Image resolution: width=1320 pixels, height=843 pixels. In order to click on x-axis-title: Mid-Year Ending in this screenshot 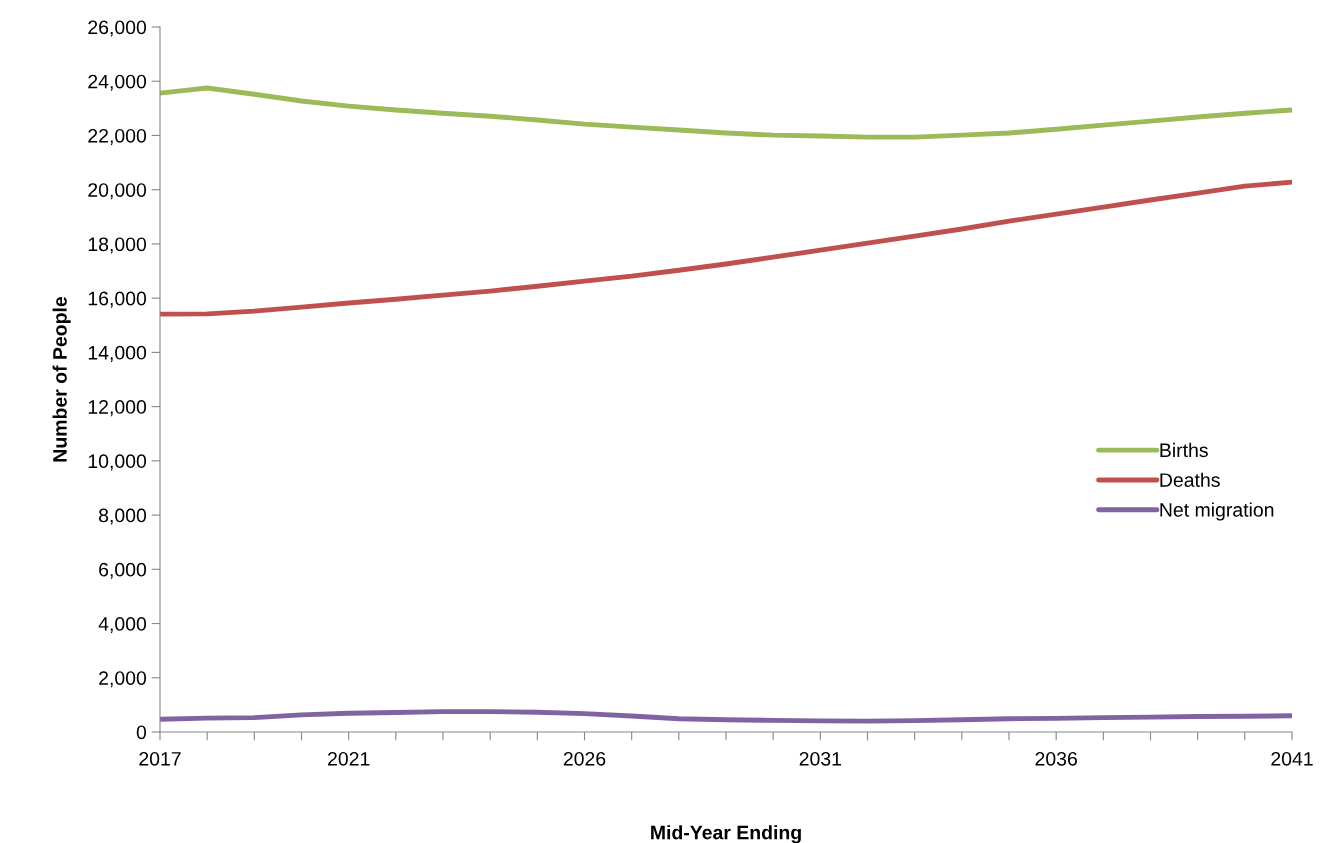, I will do `click(726, 834)`.